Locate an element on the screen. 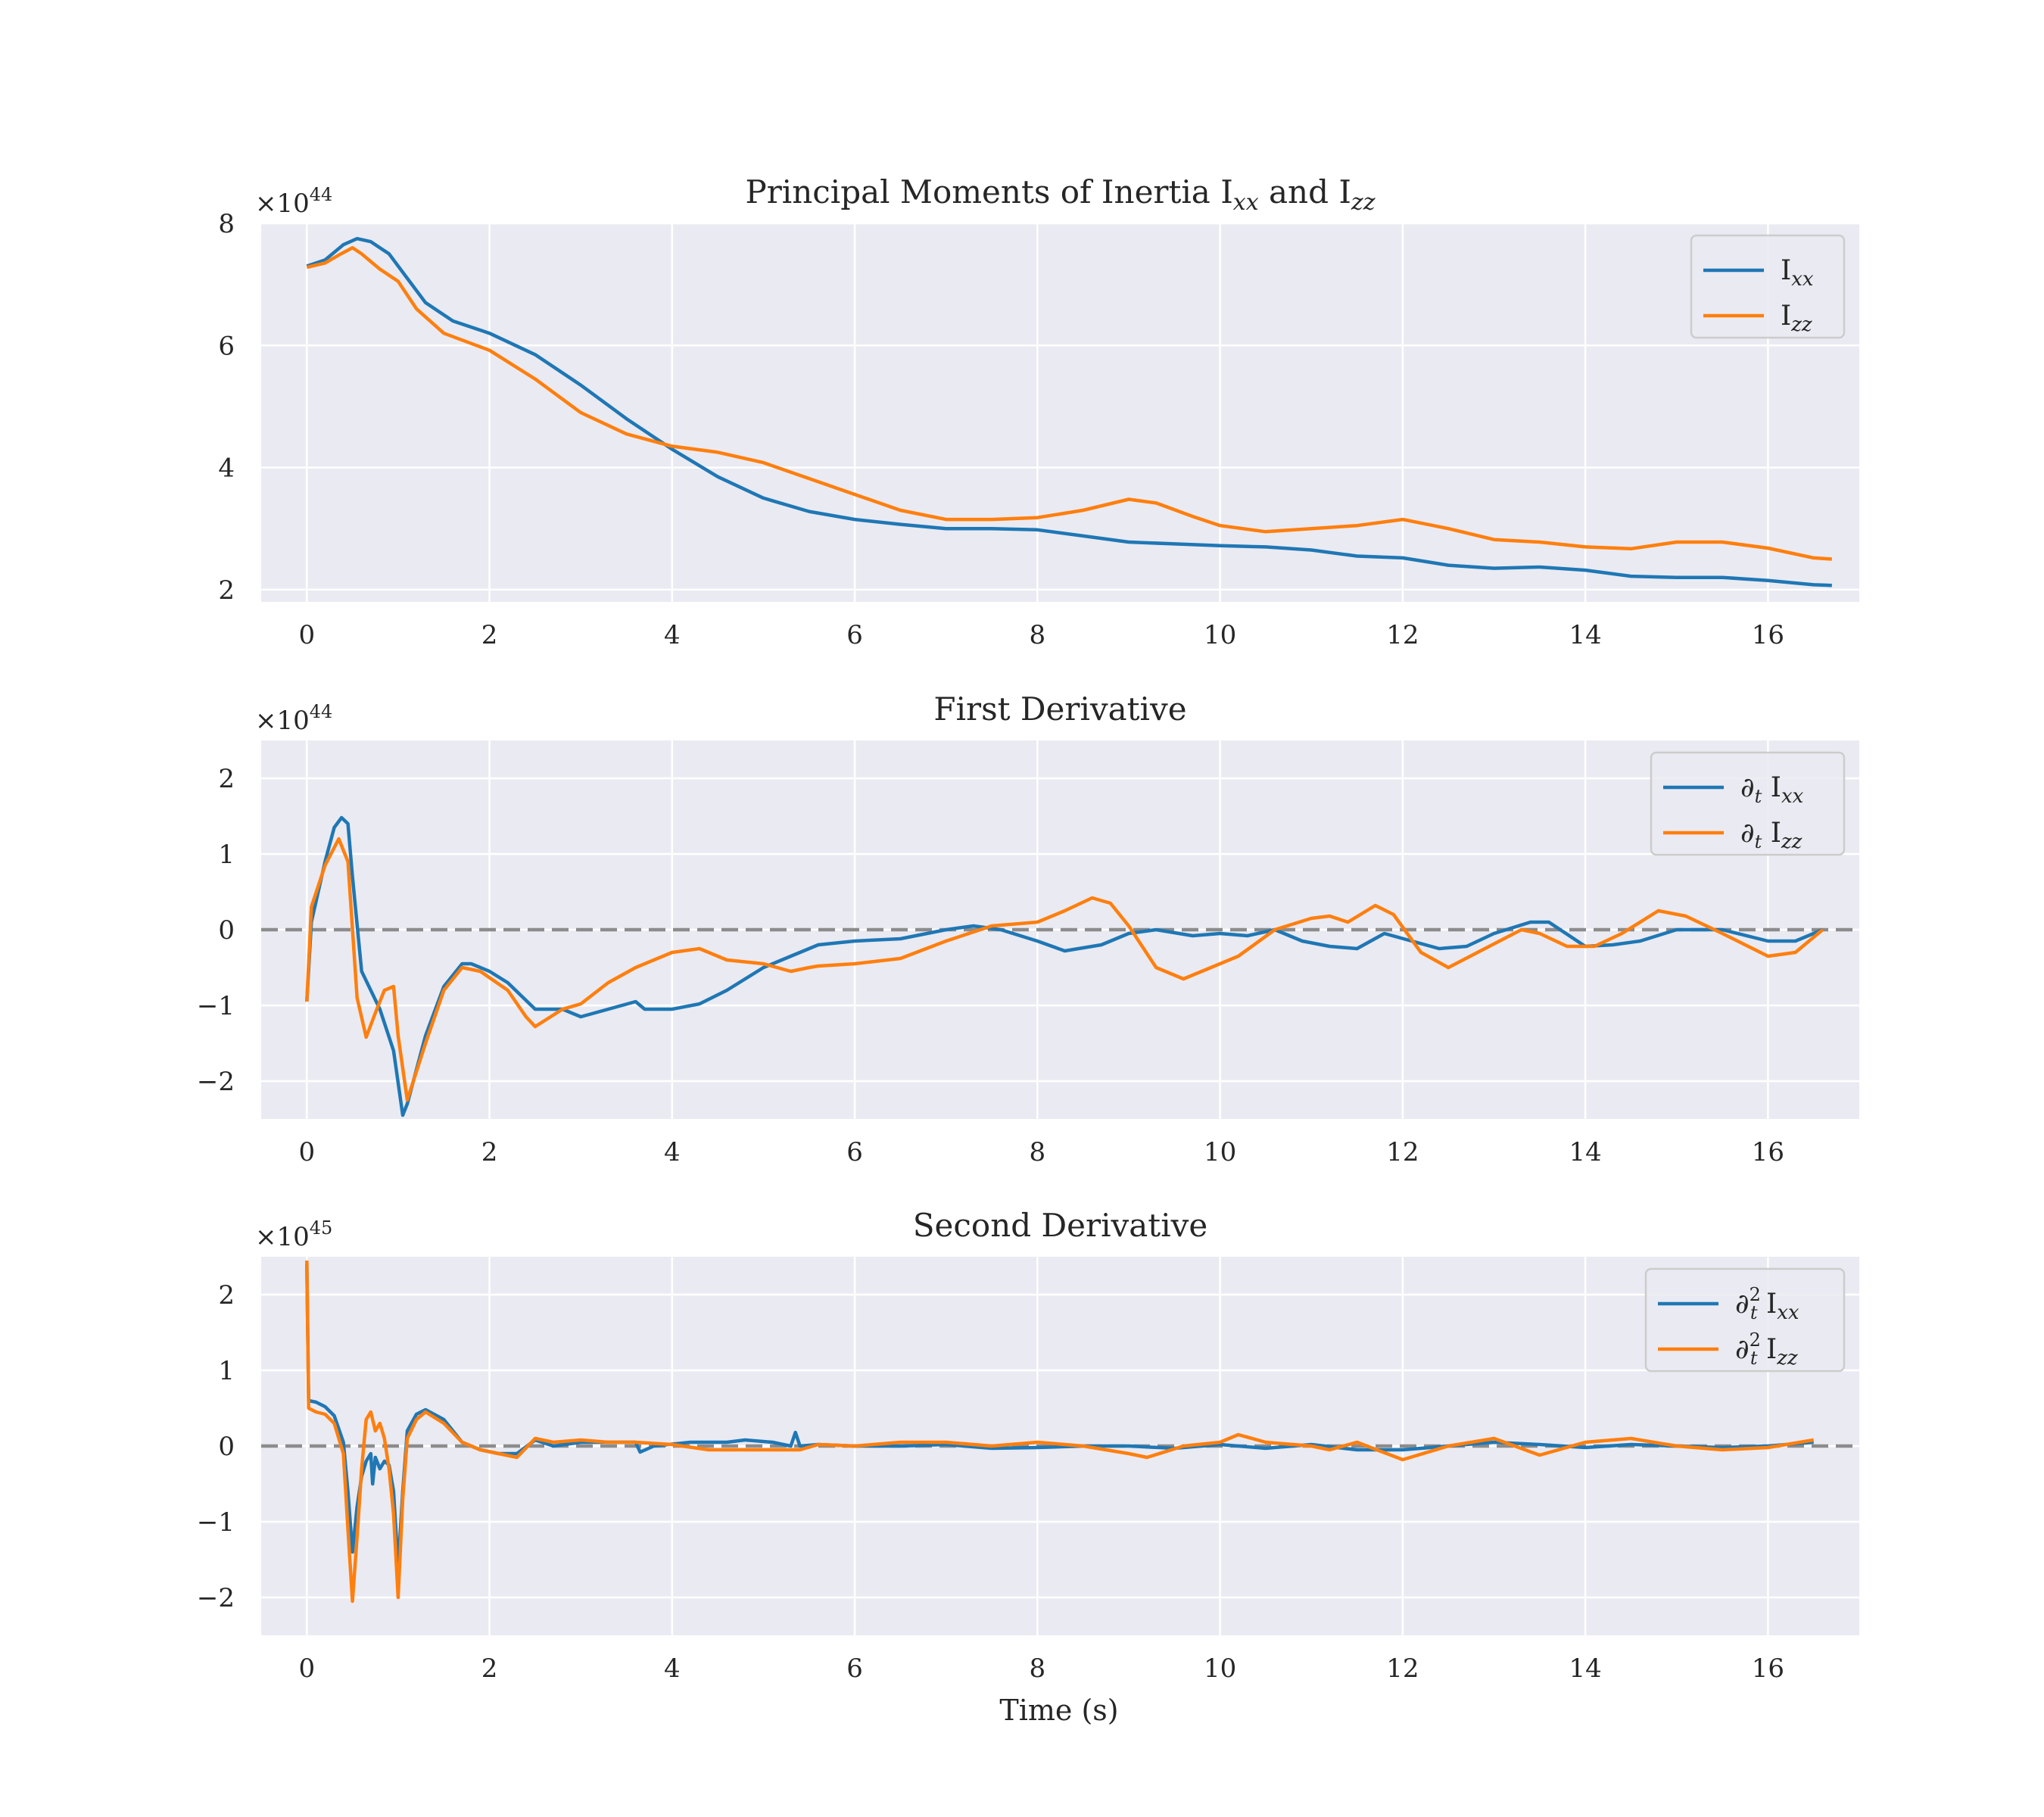 This screenshot has height=1817, width=2044. legend-label: Izz is located at coordinates (1796, 318).